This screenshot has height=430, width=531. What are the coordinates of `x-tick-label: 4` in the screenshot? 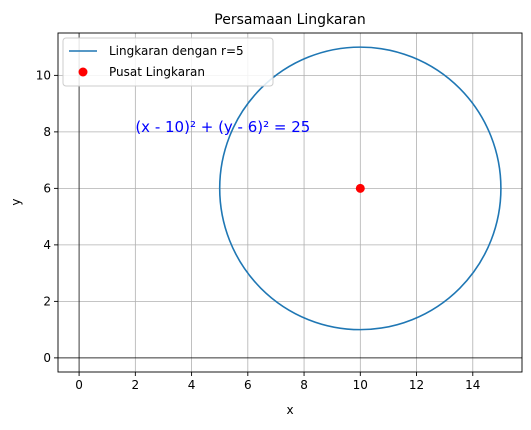 It's located at (192, 385).